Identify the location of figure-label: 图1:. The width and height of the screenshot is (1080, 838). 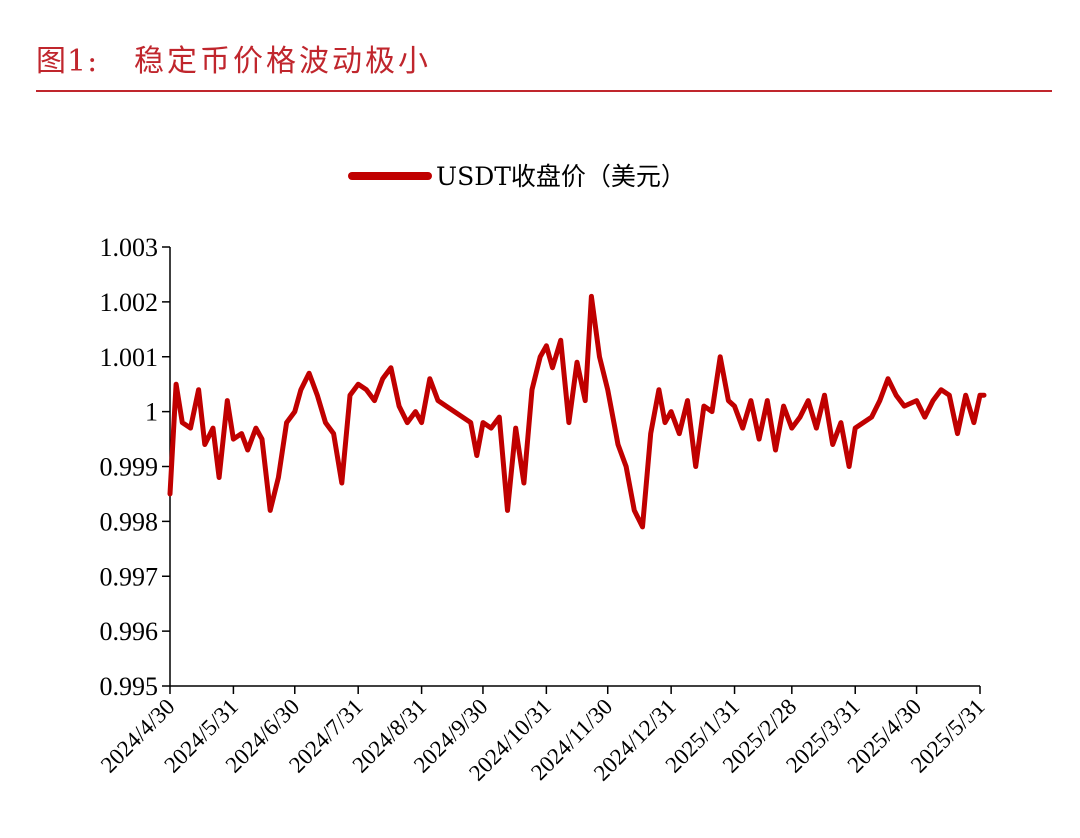
(67, 61).